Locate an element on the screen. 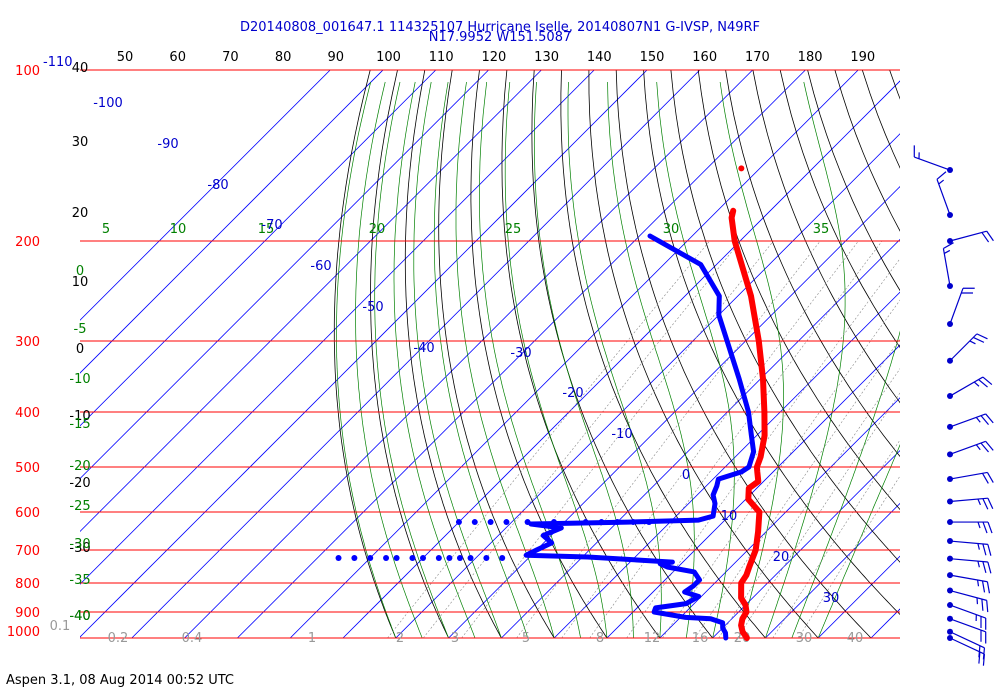 The width and height of the screenshot is (1000, 700). dry-adiabat-label: -20 is located at coordinates (79, 483).